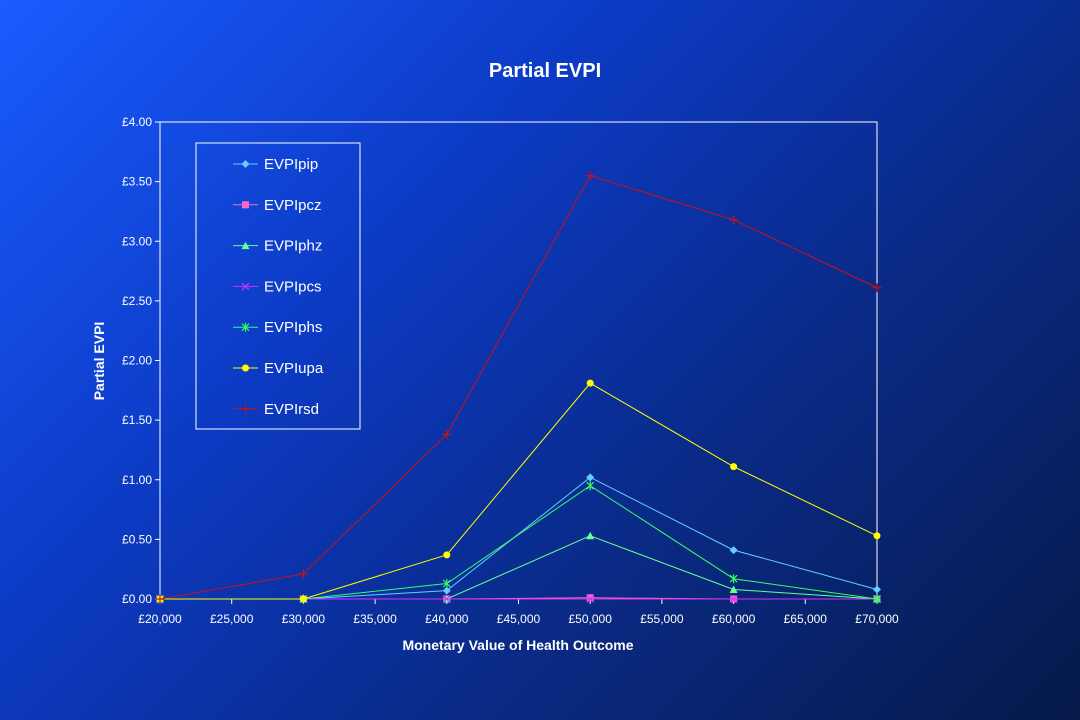 Image resolution: width=1080 pixels, height=720 pixels. Describe the element at coordinates (293, 205) in the screenshot. I see `legend-label: EVPIpcz` at that location.